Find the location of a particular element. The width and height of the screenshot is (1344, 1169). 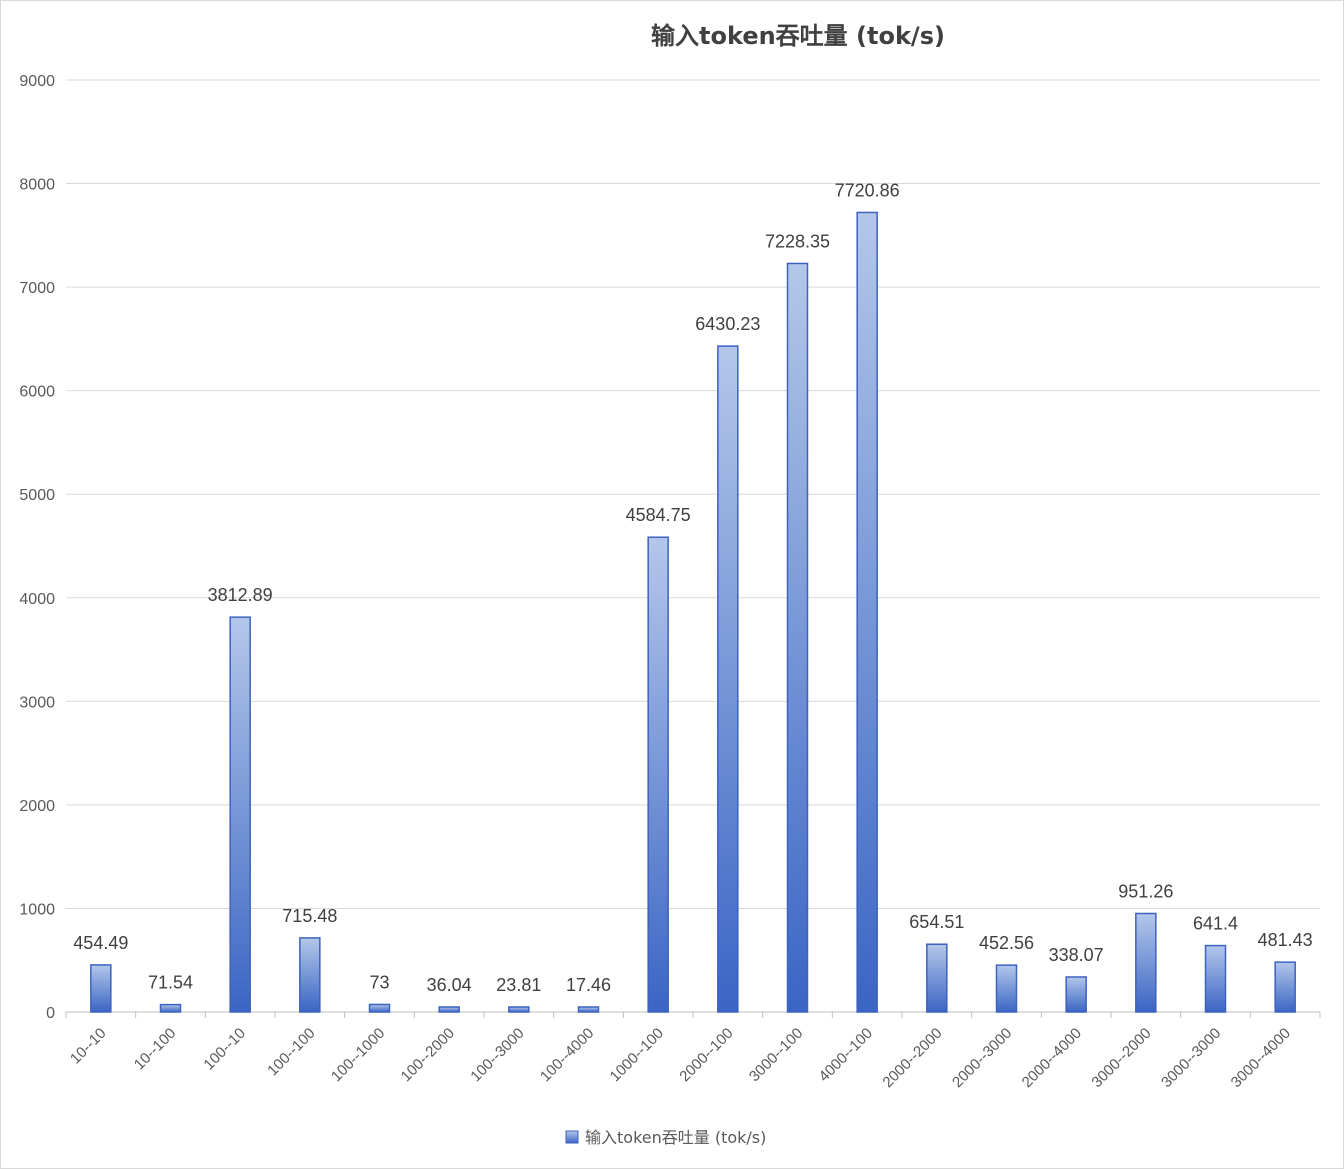

data-label: 641.4 is located at coordinates (1215, 924).